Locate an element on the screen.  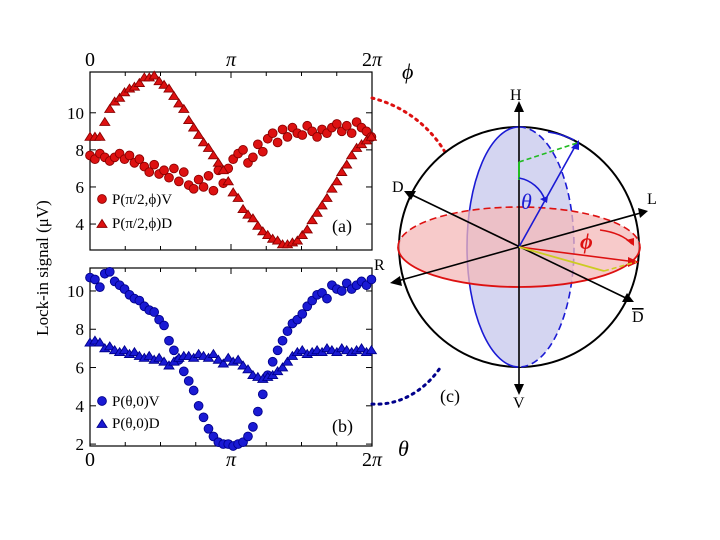
panel-b-bottom-axis-label: θ is located at coordinates (403, 448).